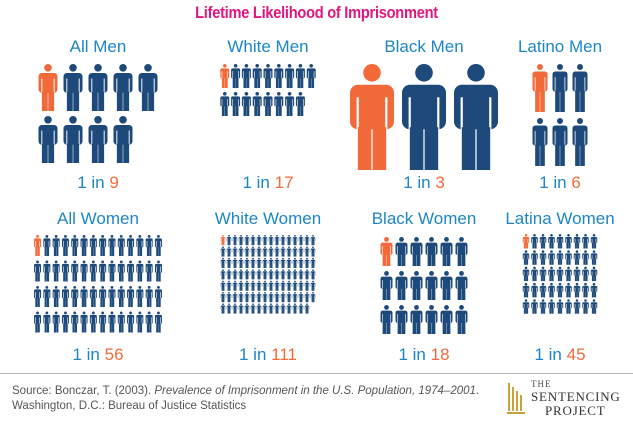 The image size is (633, 422). Describe the element at coordinates (575, 410) in the screenshot. I see `logo-project: PROJECT` at that location.